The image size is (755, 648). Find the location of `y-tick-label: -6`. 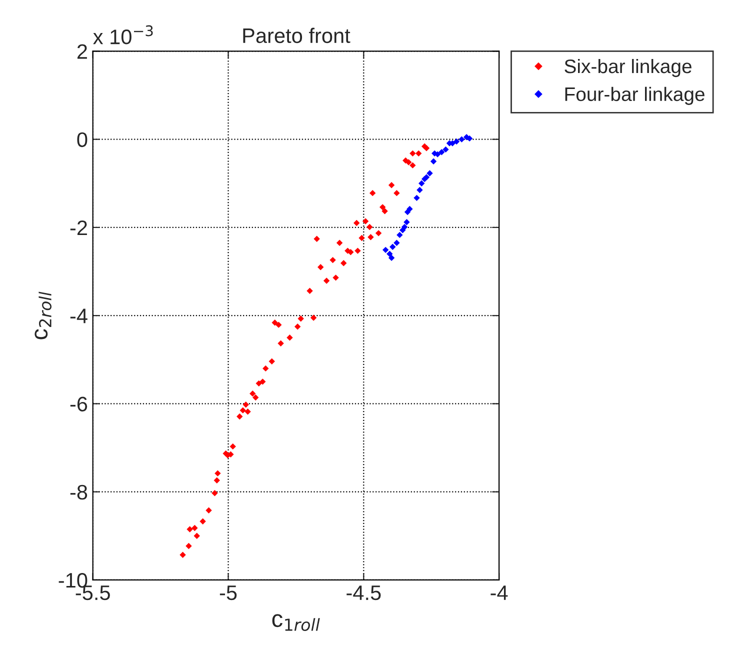

y-tick-label: -6 is located at coordinates (79, 404).